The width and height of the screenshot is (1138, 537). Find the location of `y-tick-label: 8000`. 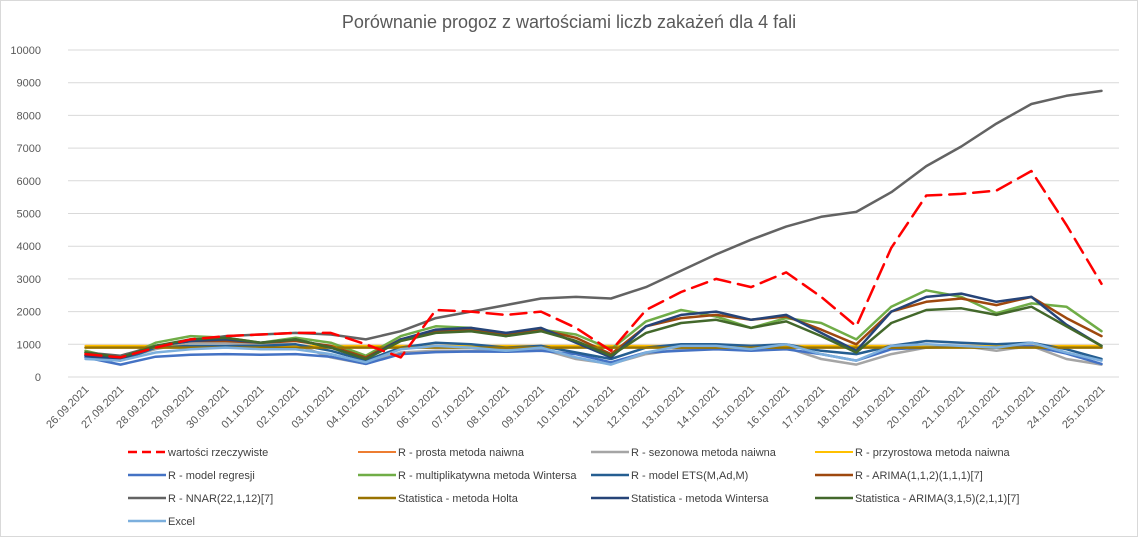

y-tick-label: 8000 is located at coordinates (29, 116).